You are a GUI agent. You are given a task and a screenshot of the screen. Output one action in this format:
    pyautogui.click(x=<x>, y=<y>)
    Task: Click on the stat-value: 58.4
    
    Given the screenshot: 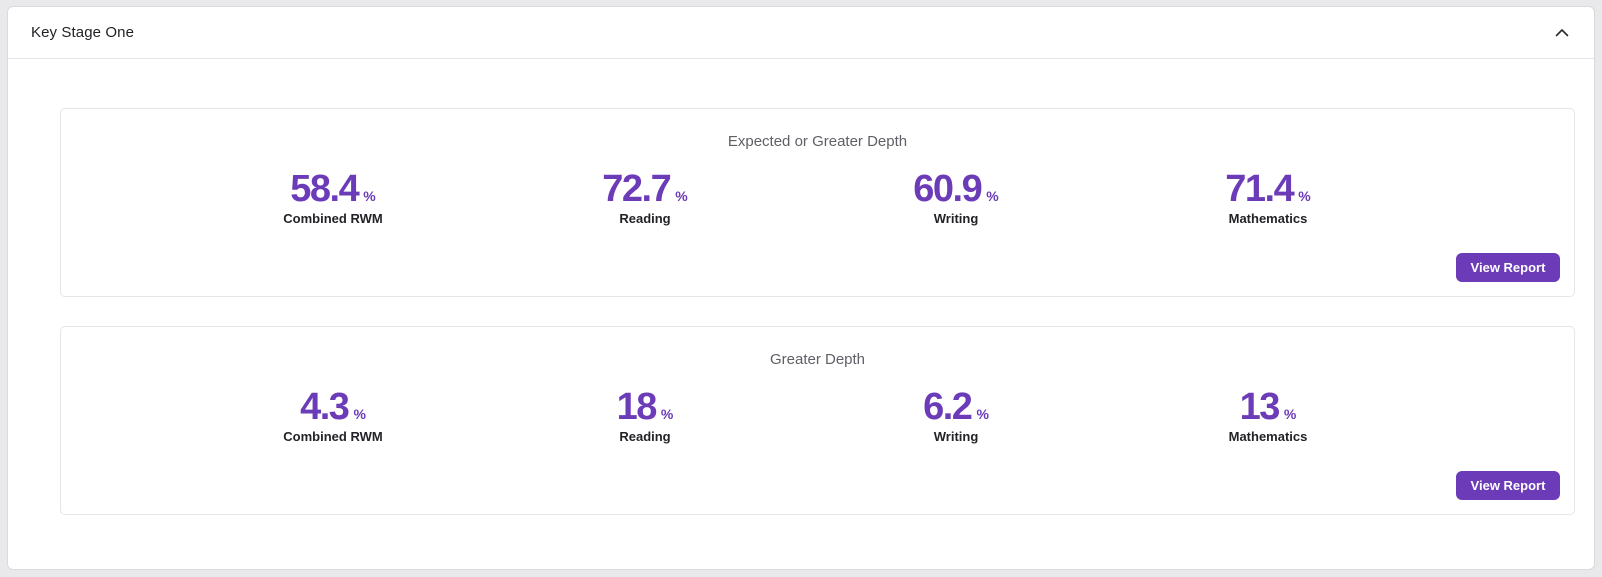 What is the action you would take?
    pyautogui.click(x=324, y=189)
    